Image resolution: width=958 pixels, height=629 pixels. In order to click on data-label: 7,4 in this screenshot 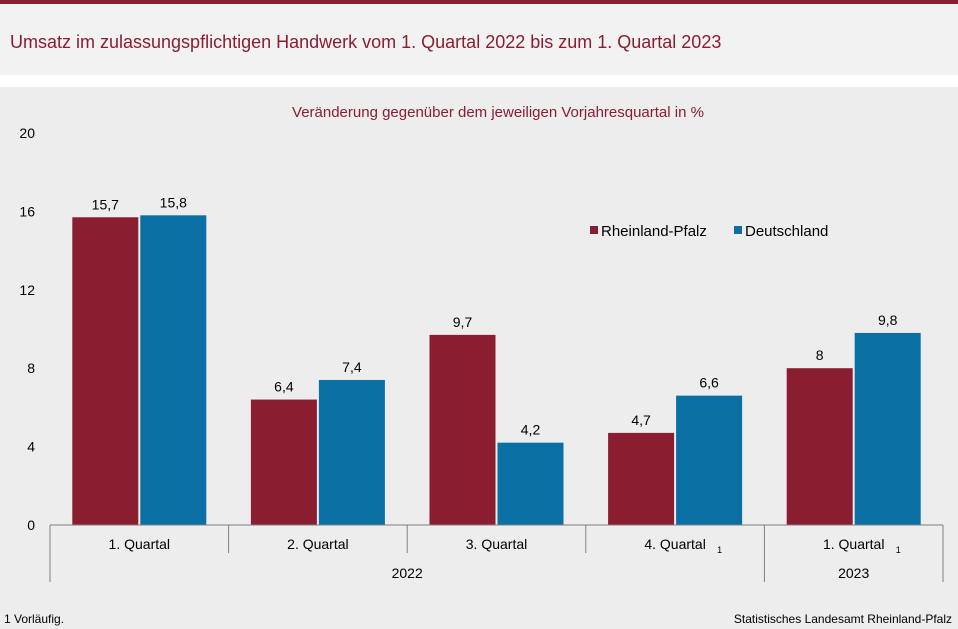, I will do `click(352, 367)`.